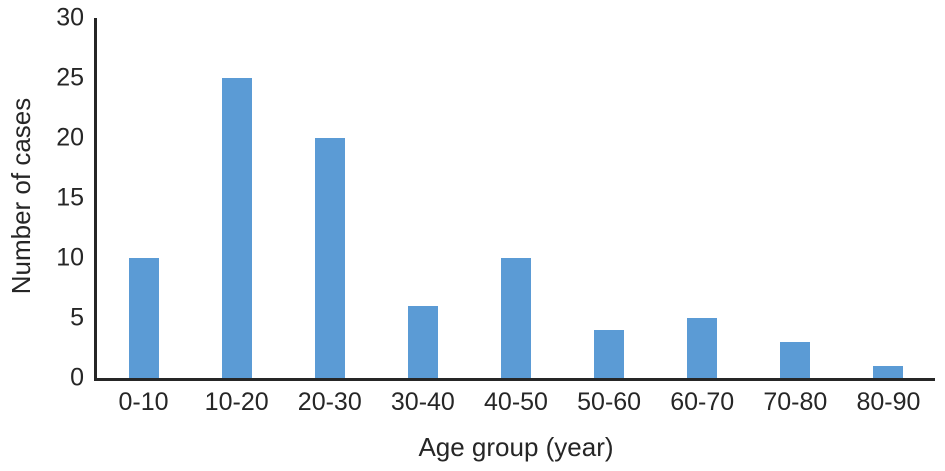  What do you see at coordinates (70, 257) in the screenshot?
I see `y-tick-label: 10` at bounding box center [70, 257].